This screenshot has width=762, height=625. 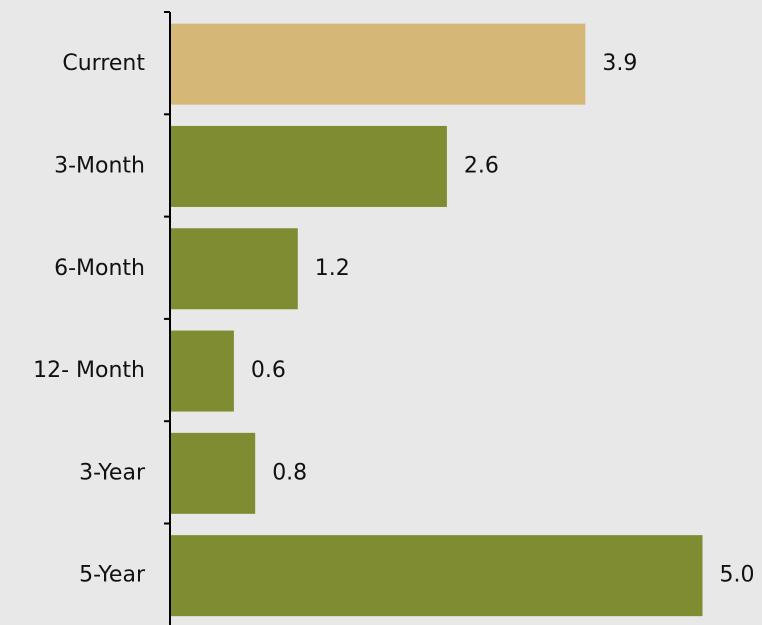 What do you see at coordinates (99, 268) in the screenshot?
I see `category-label: 6-Month` at bounding box center [99, 268].